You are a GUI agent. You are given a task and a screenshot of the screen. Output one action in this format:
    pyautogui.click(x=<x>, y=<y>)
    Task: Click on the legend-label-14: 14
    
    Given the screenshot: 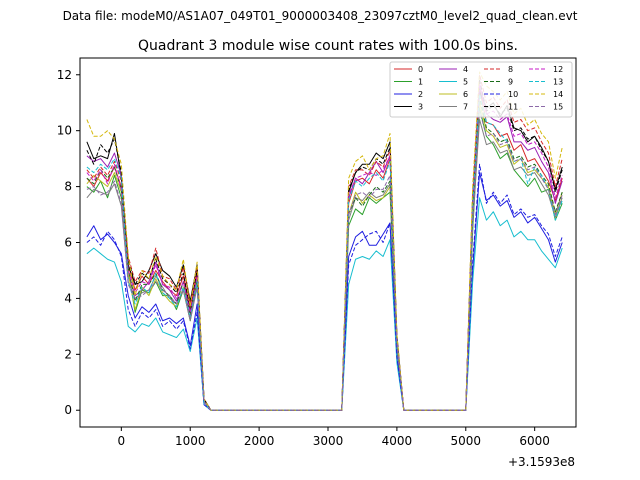 What is the action you would take?
    pyautogui.click(x=558, y=94)
    